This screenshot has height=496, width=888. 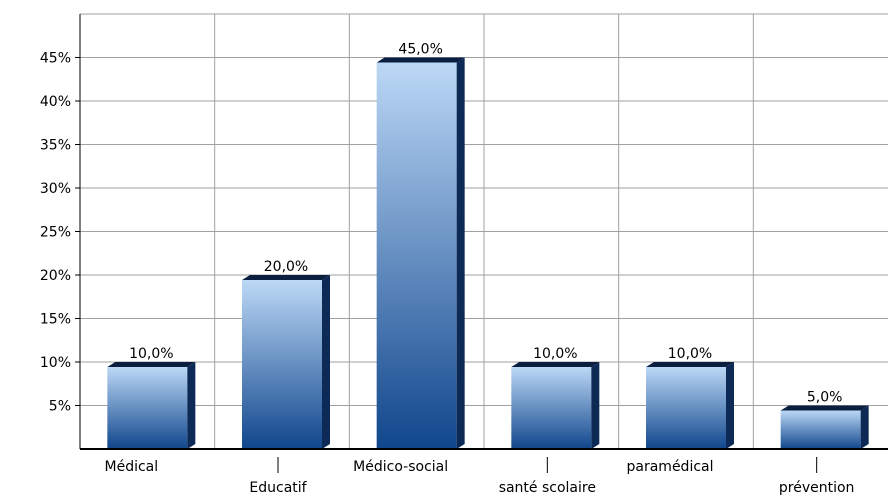 What do you see at coordinates (286, 267) in the screenshot?
I see `data-label: 20,0%` at bounding box center [286, 267].